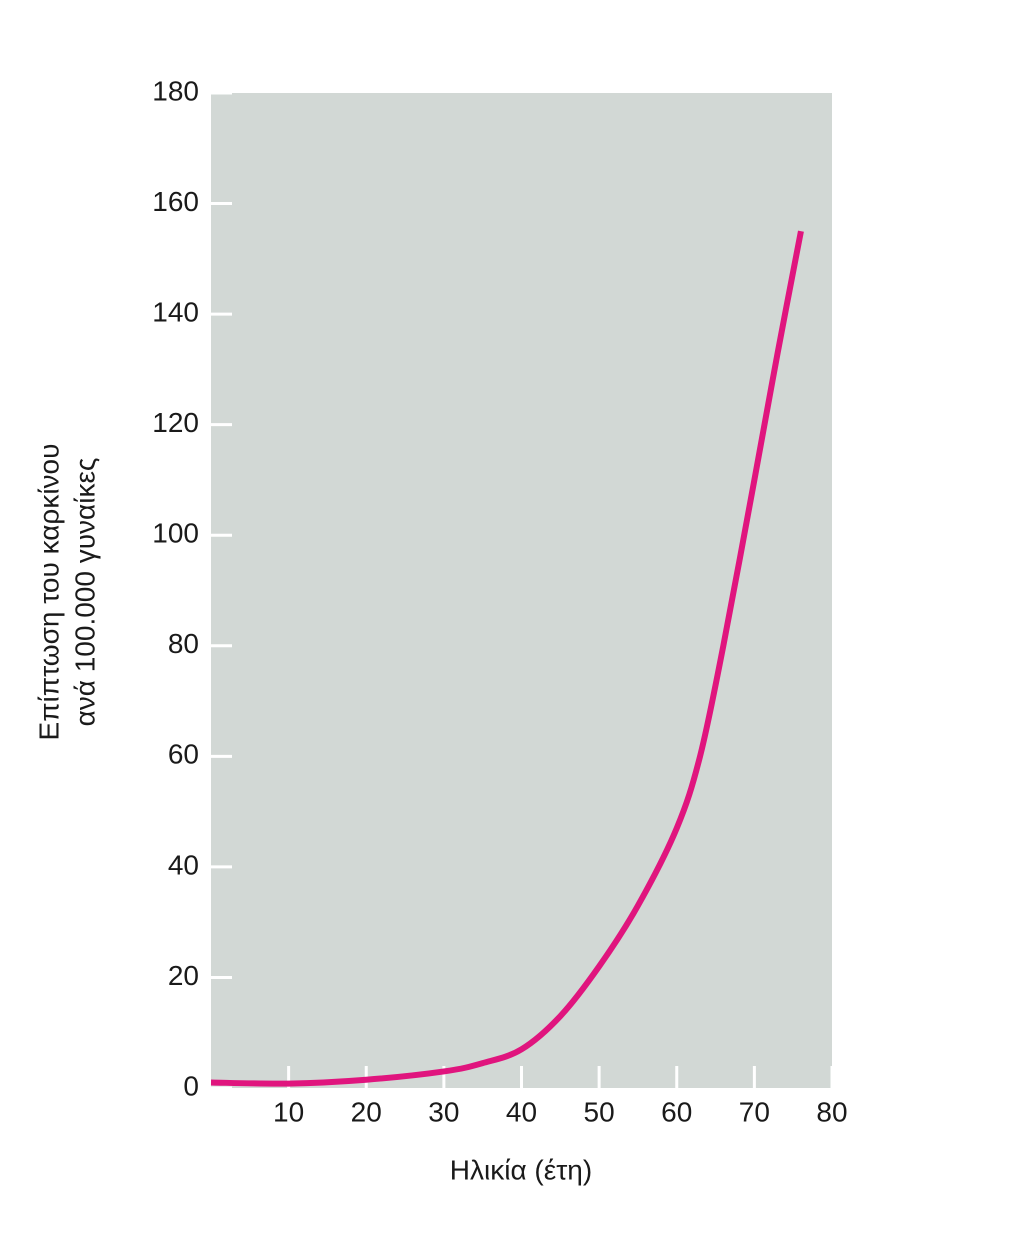 The height and width of the screenshot is (1239, 1024). What do you see at coordinates (48, 592) in the screenshot?
I see `y-axis-label-line: Επίπτωση του καρκίνου` at bounding box center [48, 592].